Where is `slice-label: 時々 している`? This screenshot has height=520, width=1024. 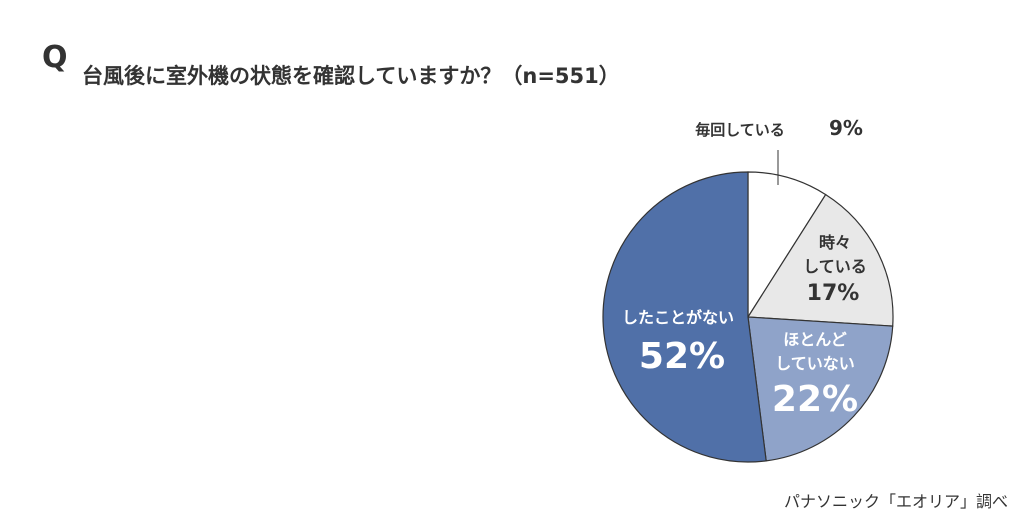 slice-label: 時々 している is located at coordinates (835, 254).